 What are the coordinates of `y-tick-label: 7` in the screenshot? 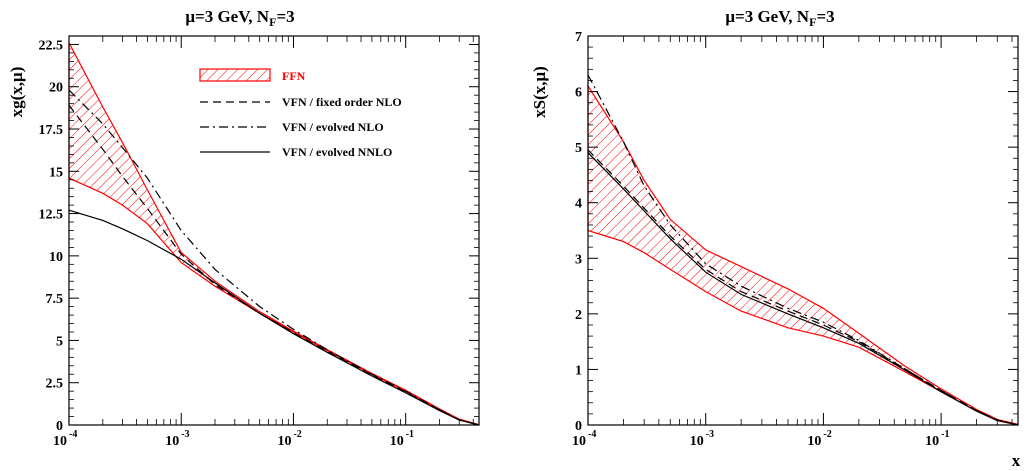 It's located at (578, 37).